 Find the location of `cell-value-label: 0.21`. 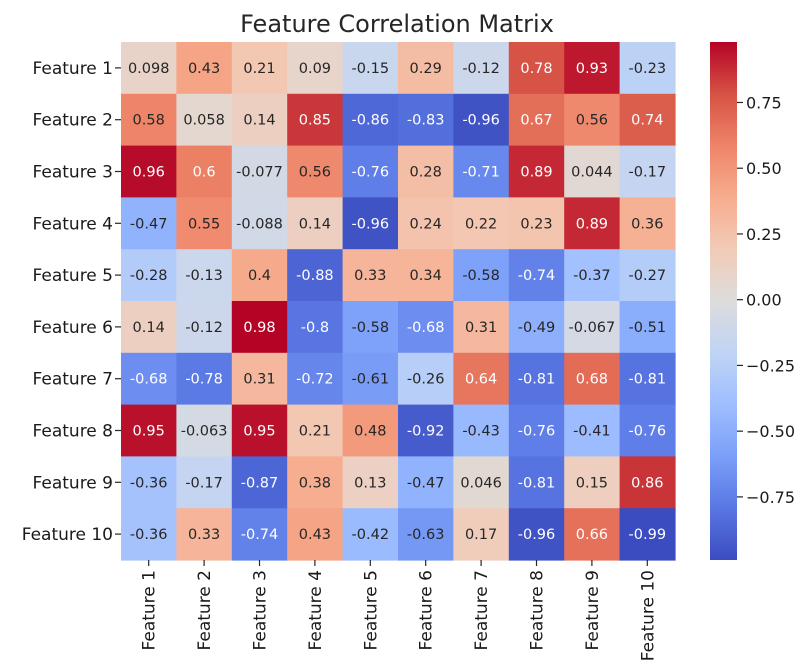

cell-value-label: 0.21 is located at coordinates (259, 69).